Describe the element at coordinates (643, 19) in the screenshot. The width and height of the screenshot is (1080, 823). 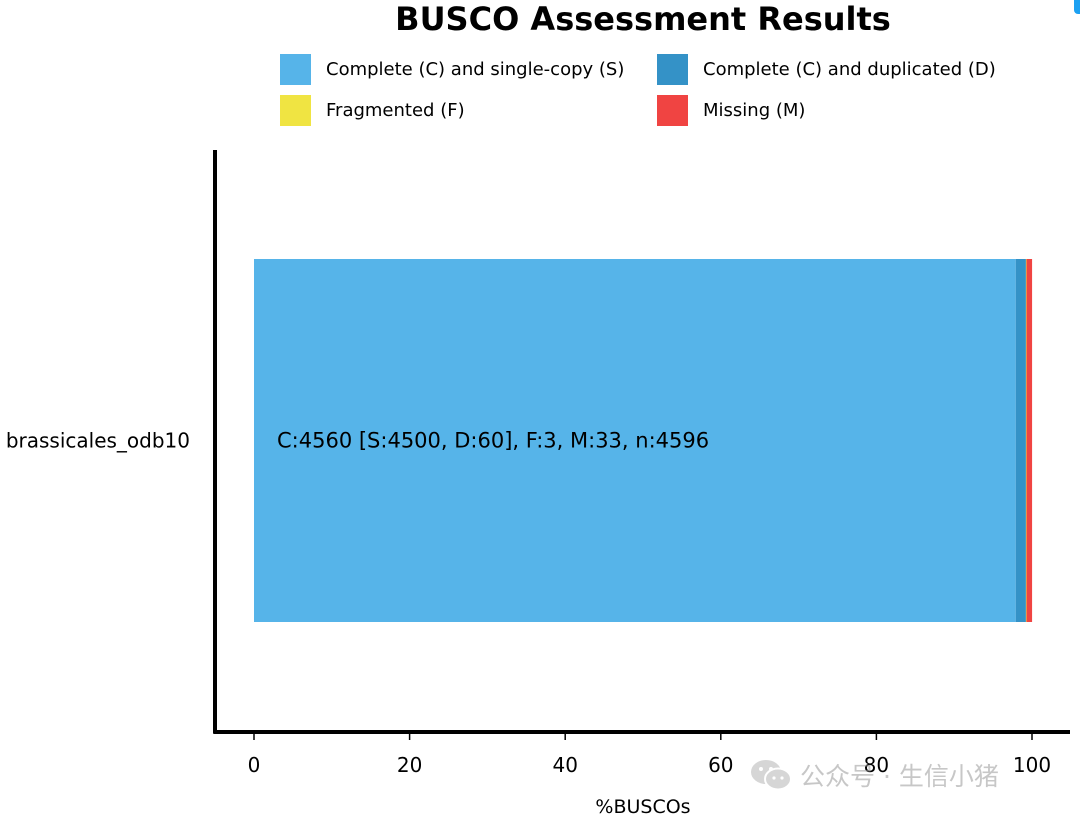
I see `chart-title: BUSCO Assessment Results` at that location.